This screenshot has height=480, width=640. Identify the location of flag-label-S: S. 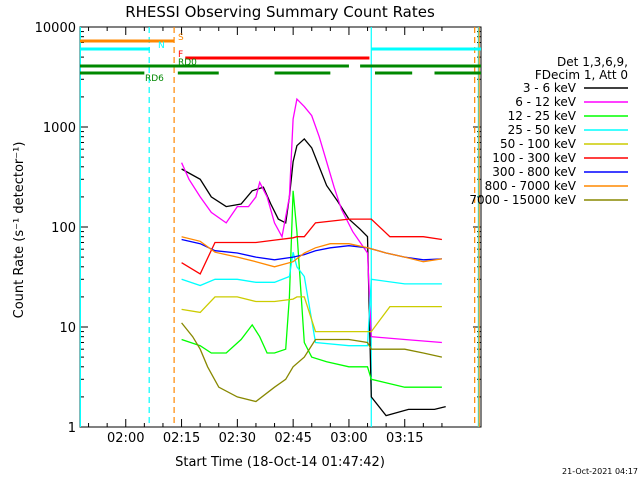
(181, 38).